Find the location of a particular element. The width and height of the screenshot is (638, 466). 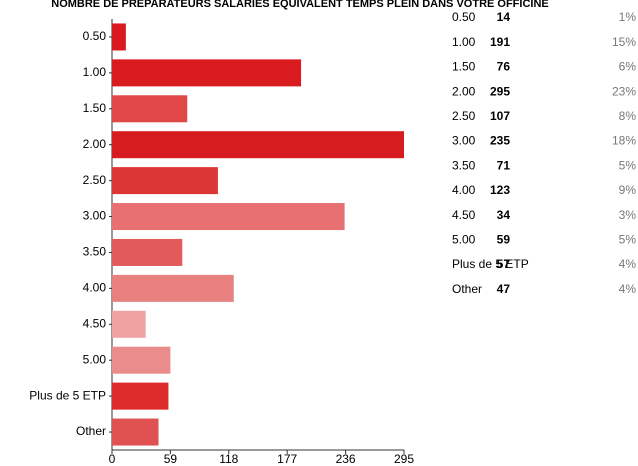

table-share: 3% is located at coordinates (628, 215).